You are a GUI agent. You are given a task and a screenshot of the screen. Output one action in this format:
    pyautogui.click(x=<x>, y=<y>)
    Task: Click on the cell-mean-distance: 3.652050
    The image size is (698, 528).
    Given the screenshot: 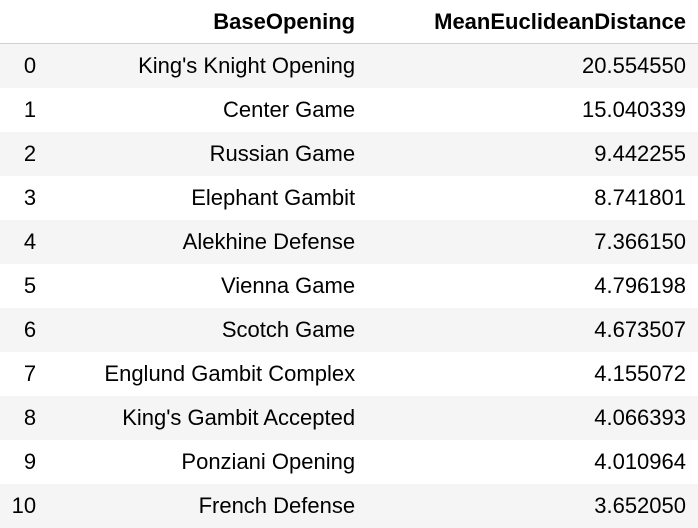 What is the action you would take?
    pyautogui.click(x=532, y=506)
    